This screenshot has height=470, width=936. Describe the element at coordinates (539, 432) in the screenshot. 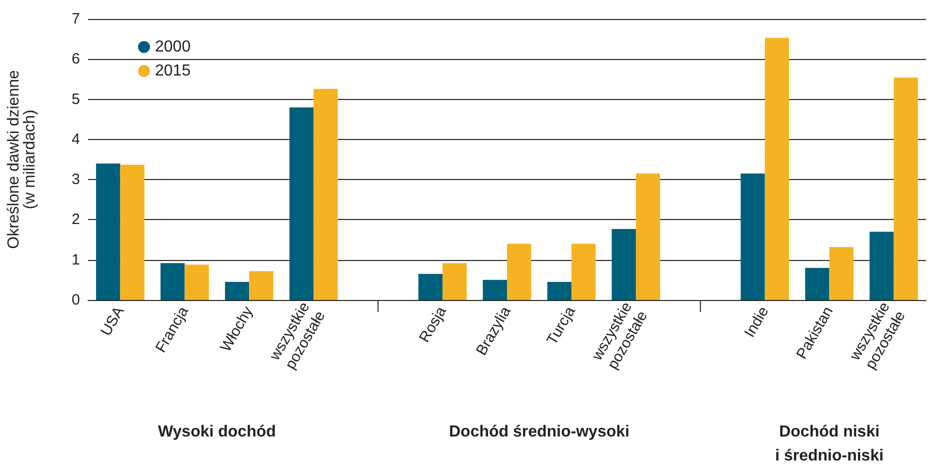

I see `text: Dochód średnio-wysoki` at that location.